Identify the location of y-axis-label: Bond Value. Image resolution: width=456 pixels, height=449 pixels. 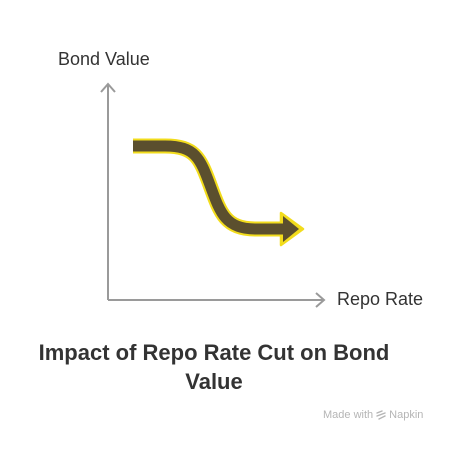
(104, 59).